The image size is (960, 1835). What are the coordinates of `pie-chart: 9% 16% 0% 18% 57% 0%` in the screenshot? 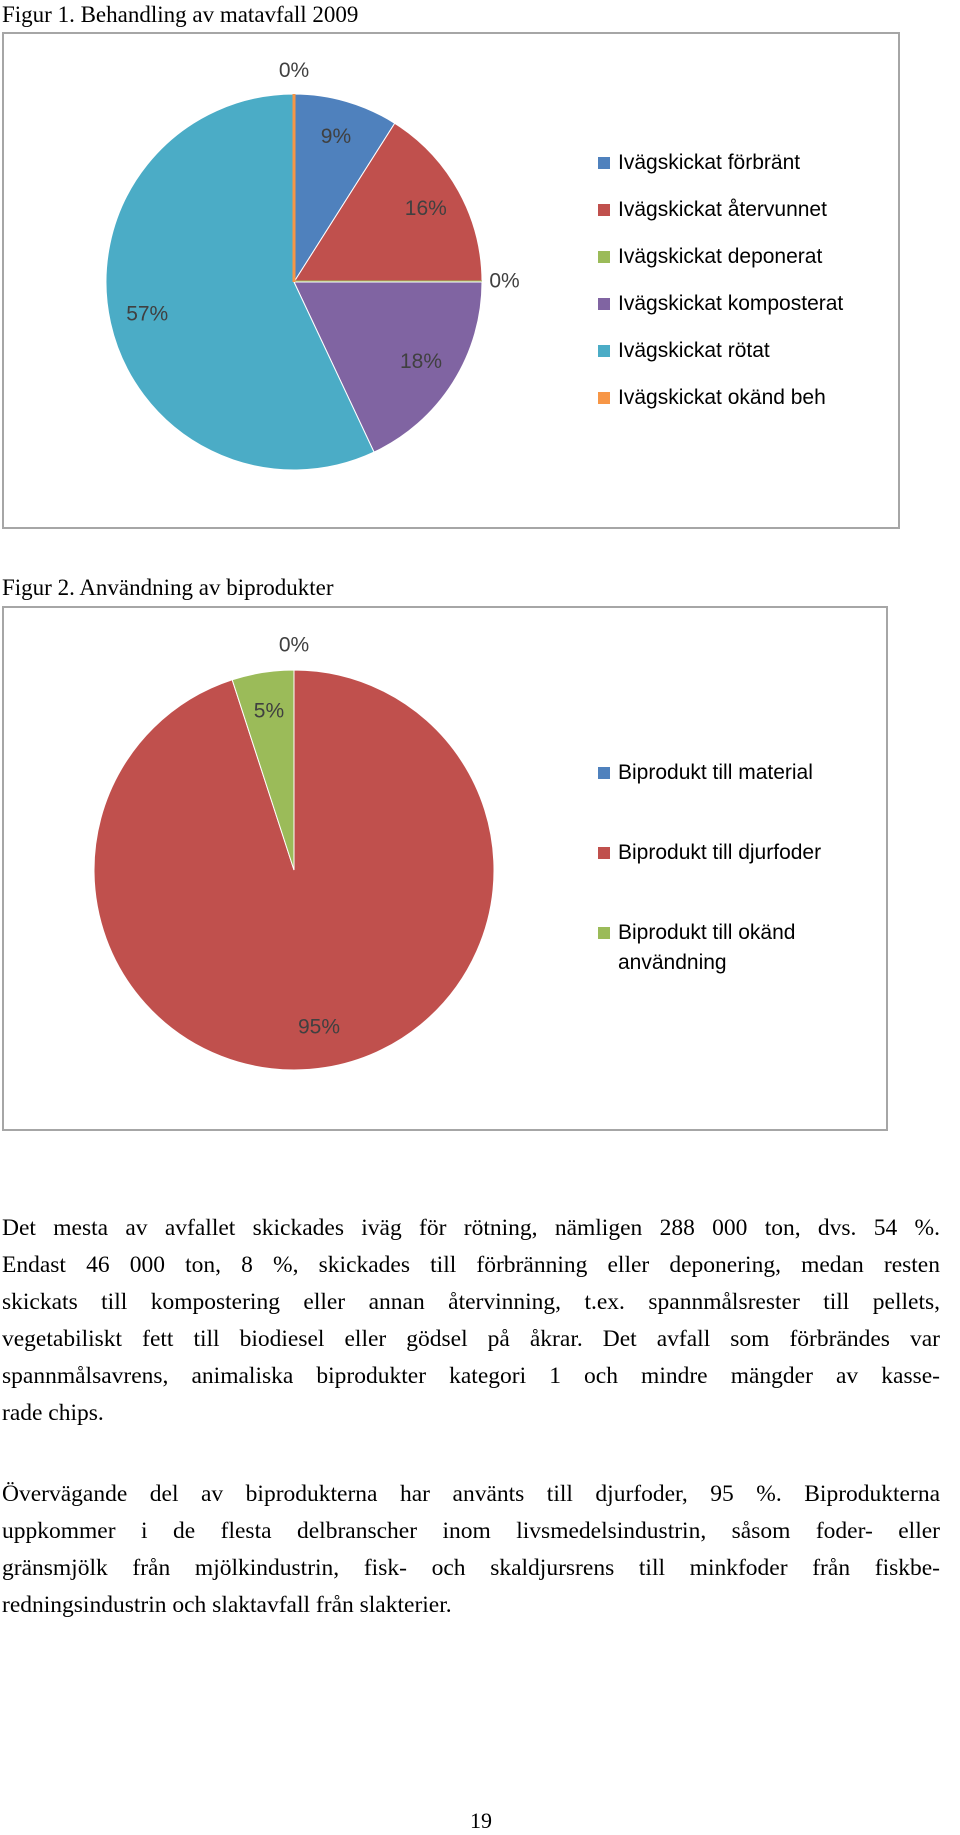 It's located at (312, 265).